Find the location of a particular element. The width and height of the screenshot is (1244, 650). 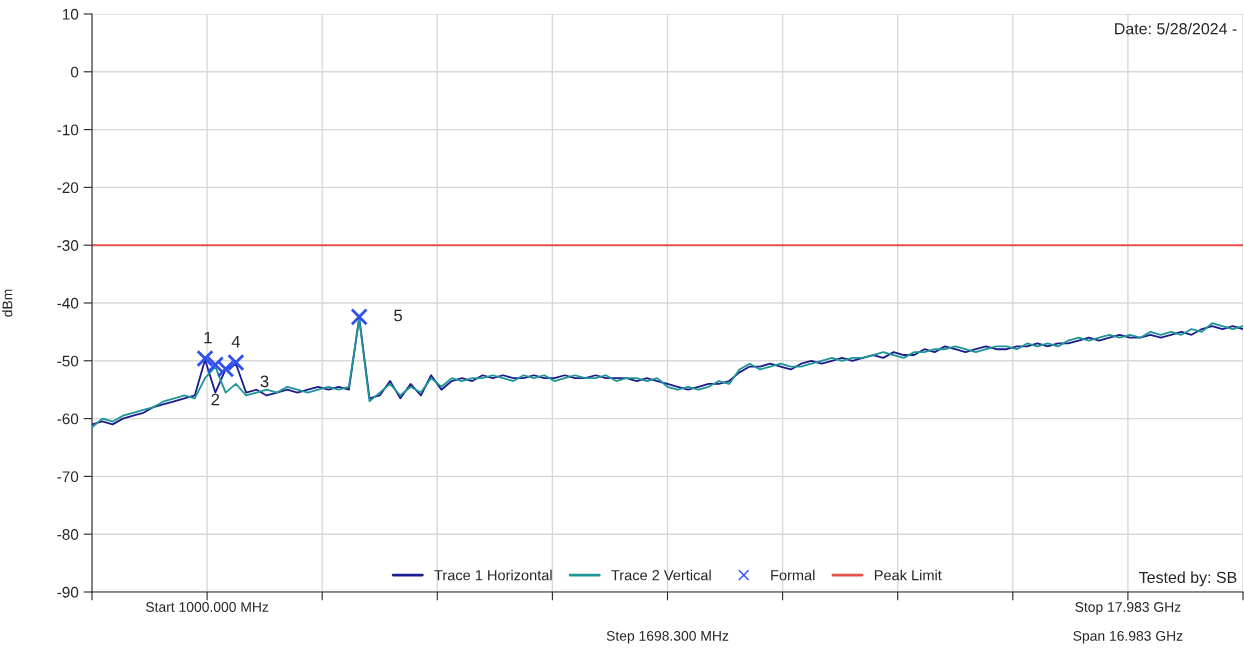

legend-label: Trace 2 Vertical is located at coordinates (661, 575).